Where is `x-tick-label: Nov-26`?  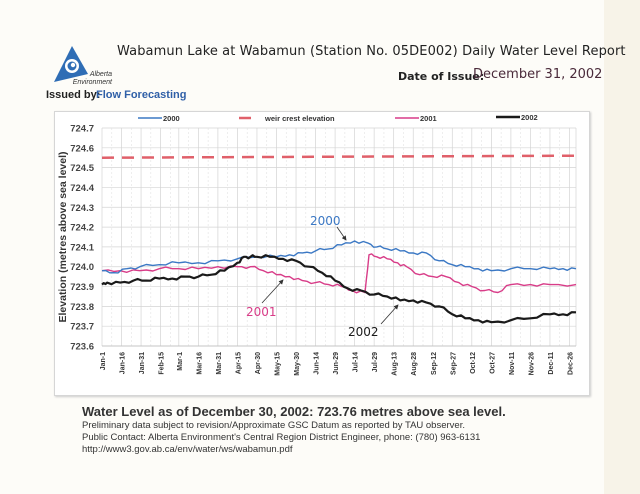 x-tick-label: Nov-26 is located at coordinates (531, 363).